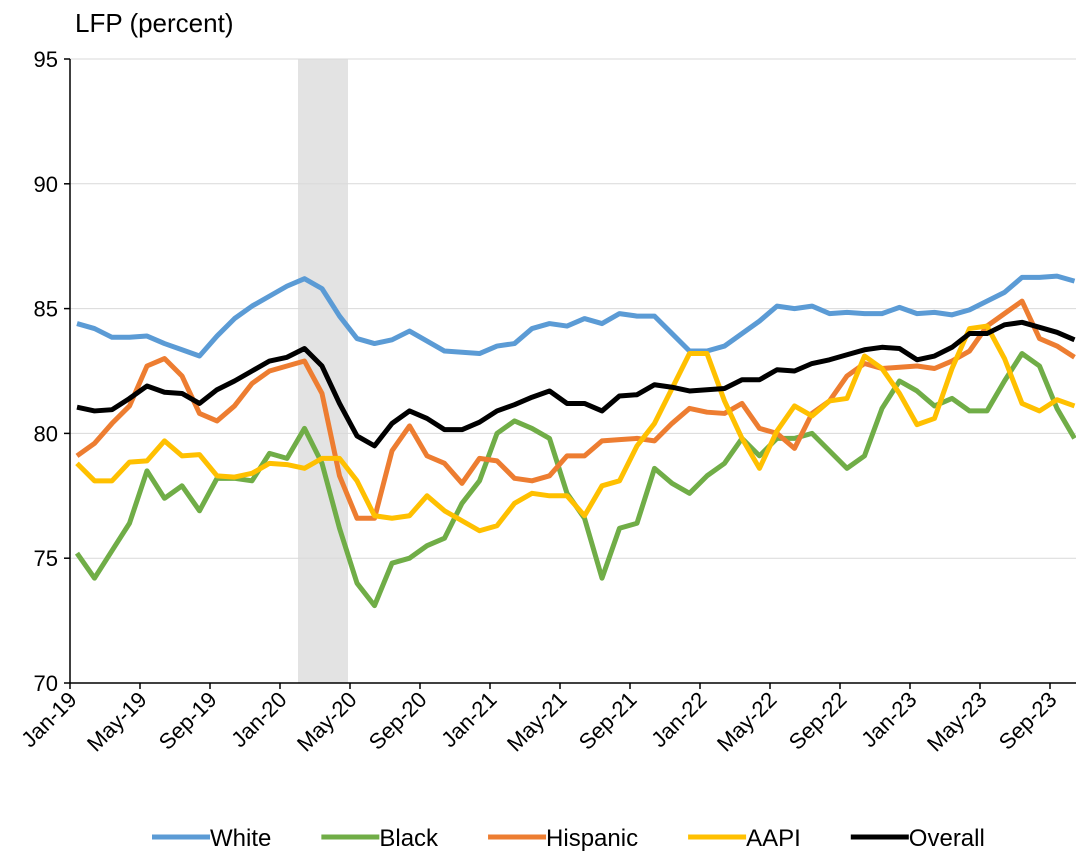 This screenshot has width=1076, height=860. I want to click on legend-label: Black, so click(409, 838).